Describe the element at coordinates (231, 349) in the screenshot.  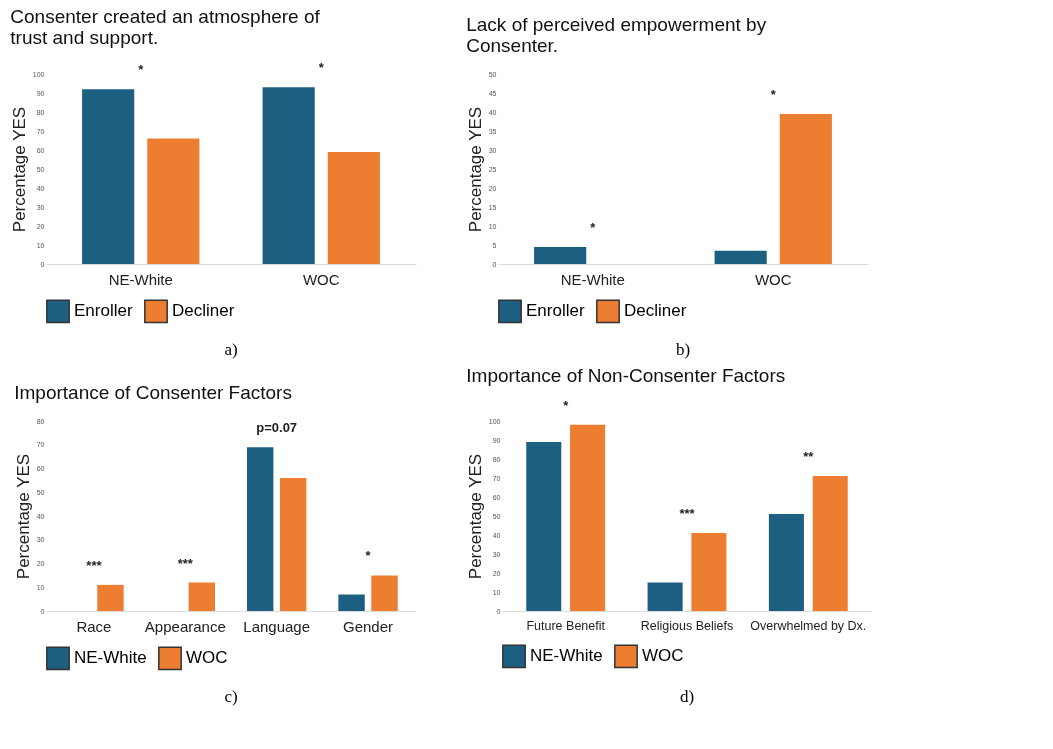
I see `text: a)` at that location.